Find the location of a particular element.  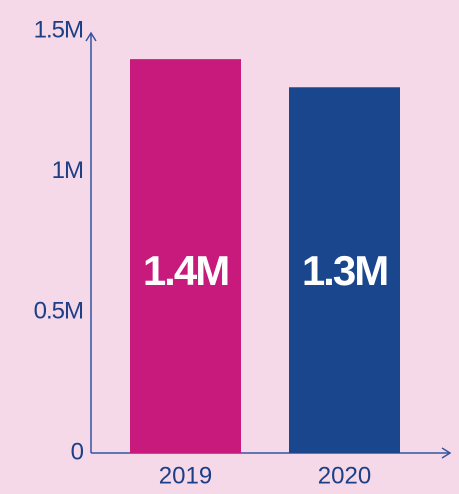

x-tick-label: 2019 is located at coordinates (185, 475).